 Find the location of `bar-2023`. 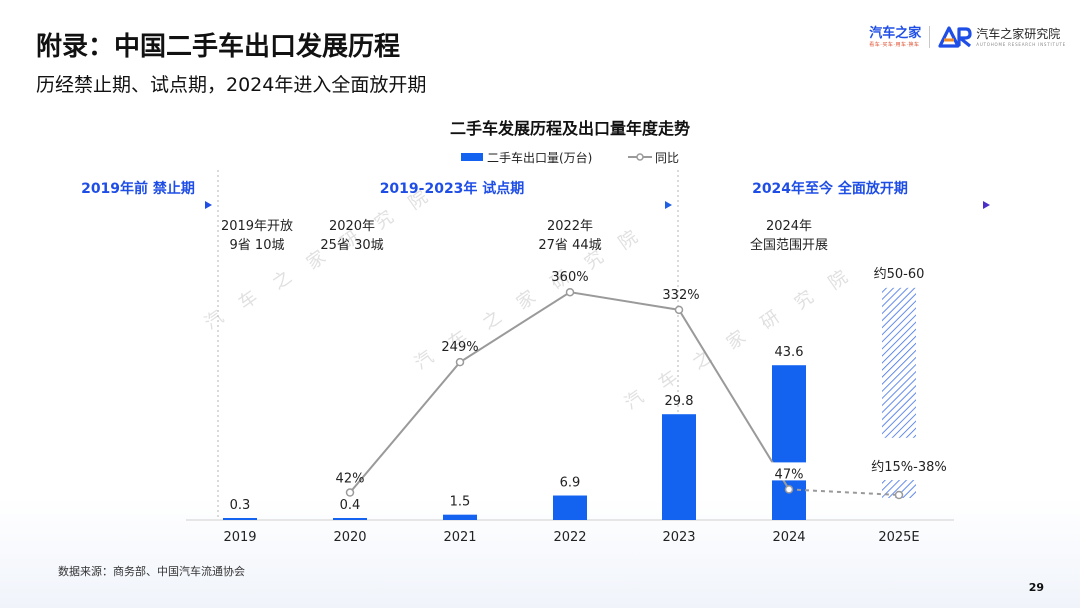

bar-2023 is located at coordinates (679, 467).